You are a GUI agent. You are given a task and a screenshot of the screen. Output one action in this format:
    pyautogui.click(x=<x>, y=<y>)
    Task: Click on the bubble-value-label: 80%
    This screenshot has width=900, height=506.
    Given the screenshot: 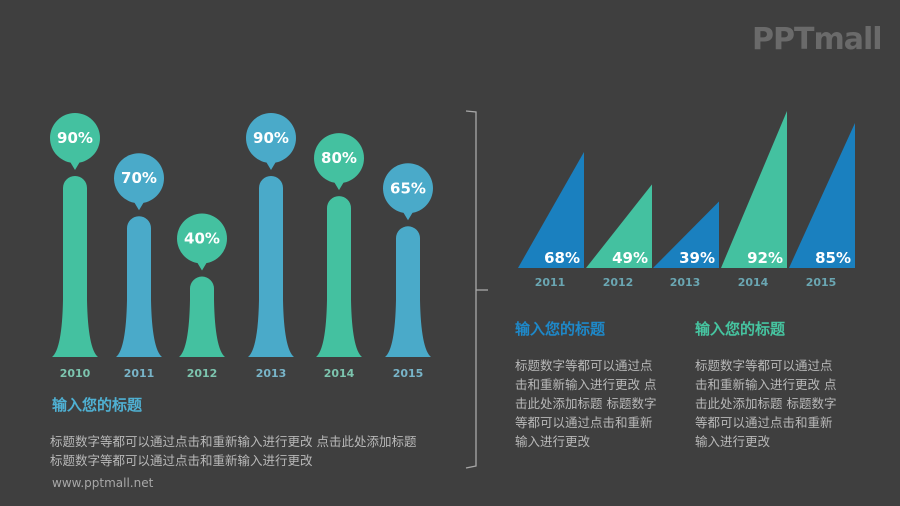 What is the action you would take?
    pyautogui.click(x=339, y=158)
    